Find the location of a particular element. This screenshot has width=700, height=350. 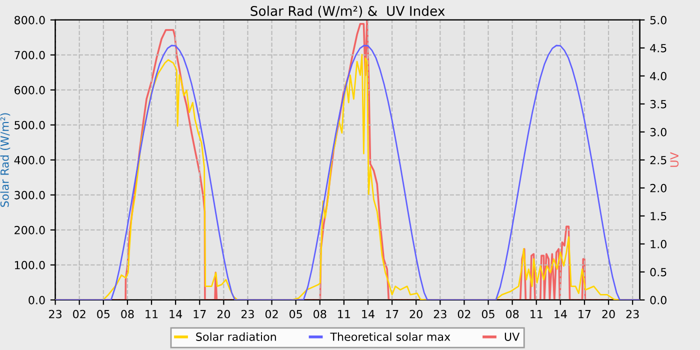

y2-tick-label: 2.5 is located at coordinates (658, 160).